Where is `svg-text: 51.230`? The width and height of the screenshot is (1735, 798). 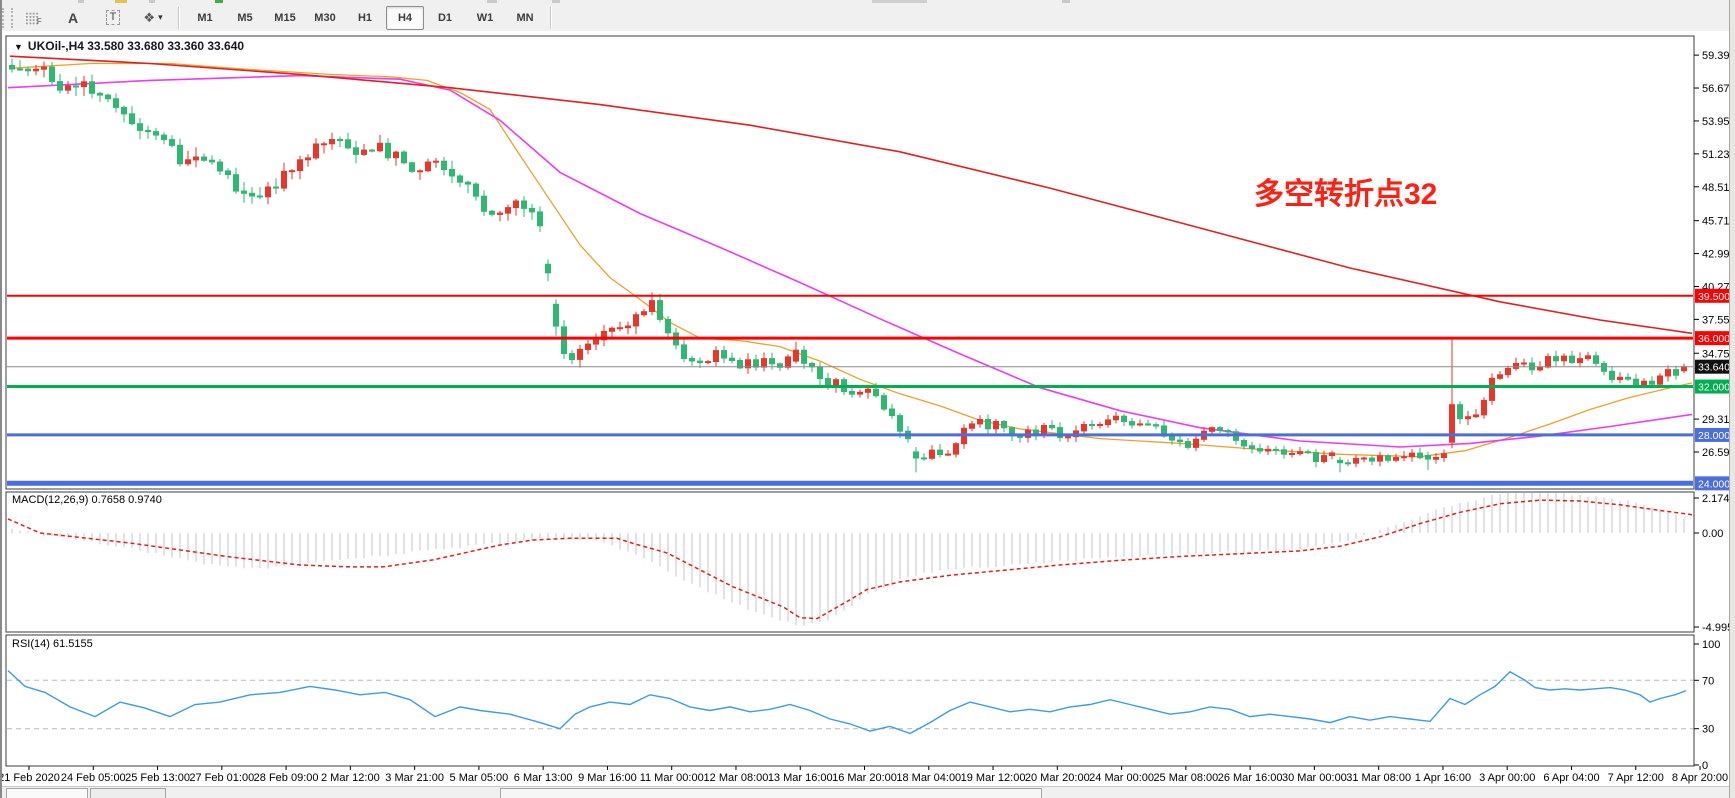
svg-text: 51.230 is located at coordinates (1718, 155).